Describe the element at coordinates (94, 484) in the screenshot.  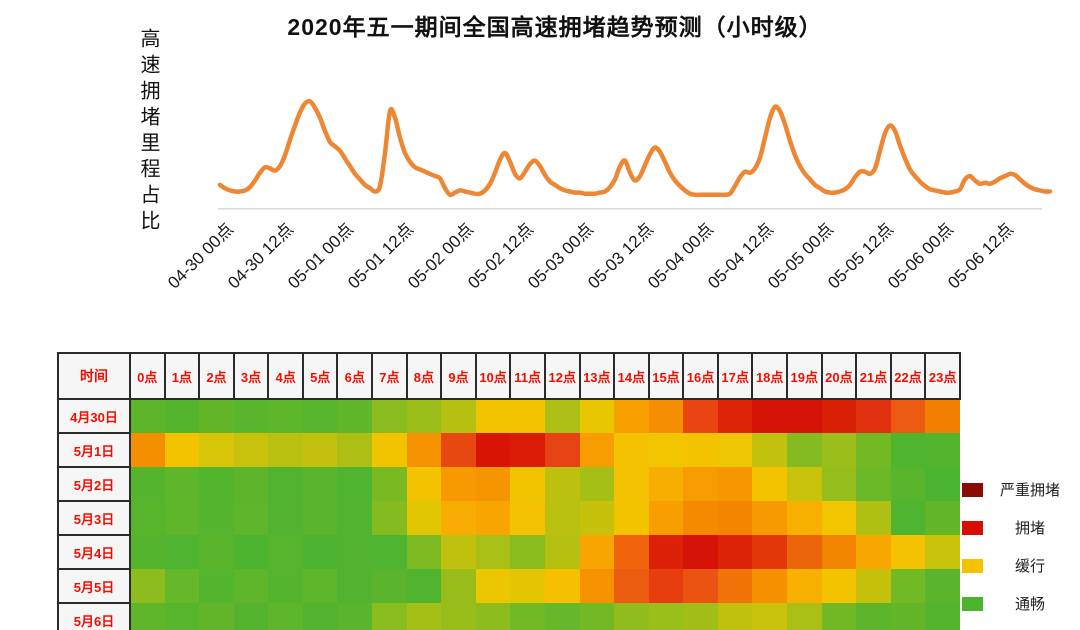
I see `date-label-cell: 5月2日` at that location.